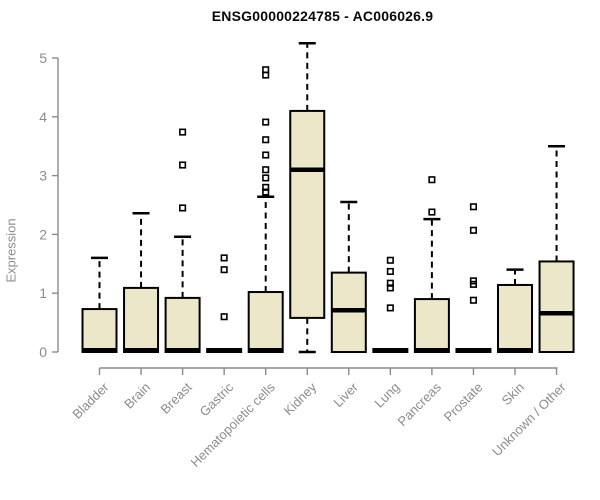 The image size is (600, 500). I want to click on box-kidney, so click(307, 198).